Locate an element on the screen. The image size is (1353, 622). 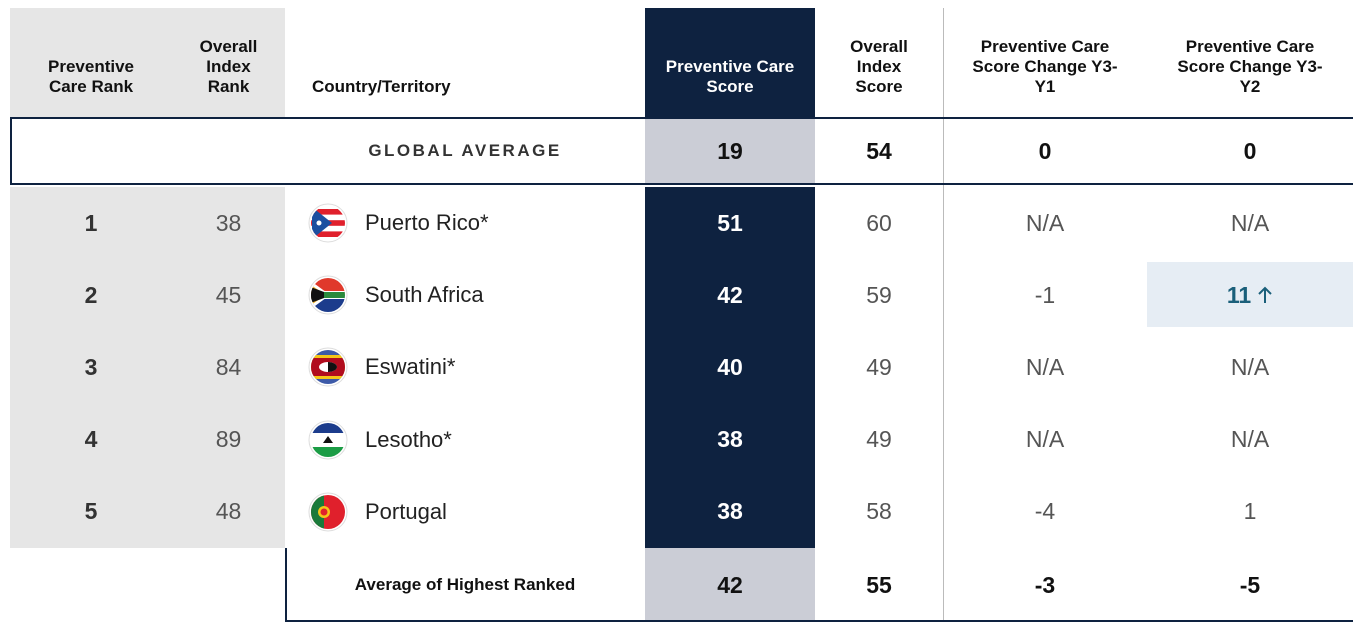
country: South Africa is located at coordinates (424, 295).